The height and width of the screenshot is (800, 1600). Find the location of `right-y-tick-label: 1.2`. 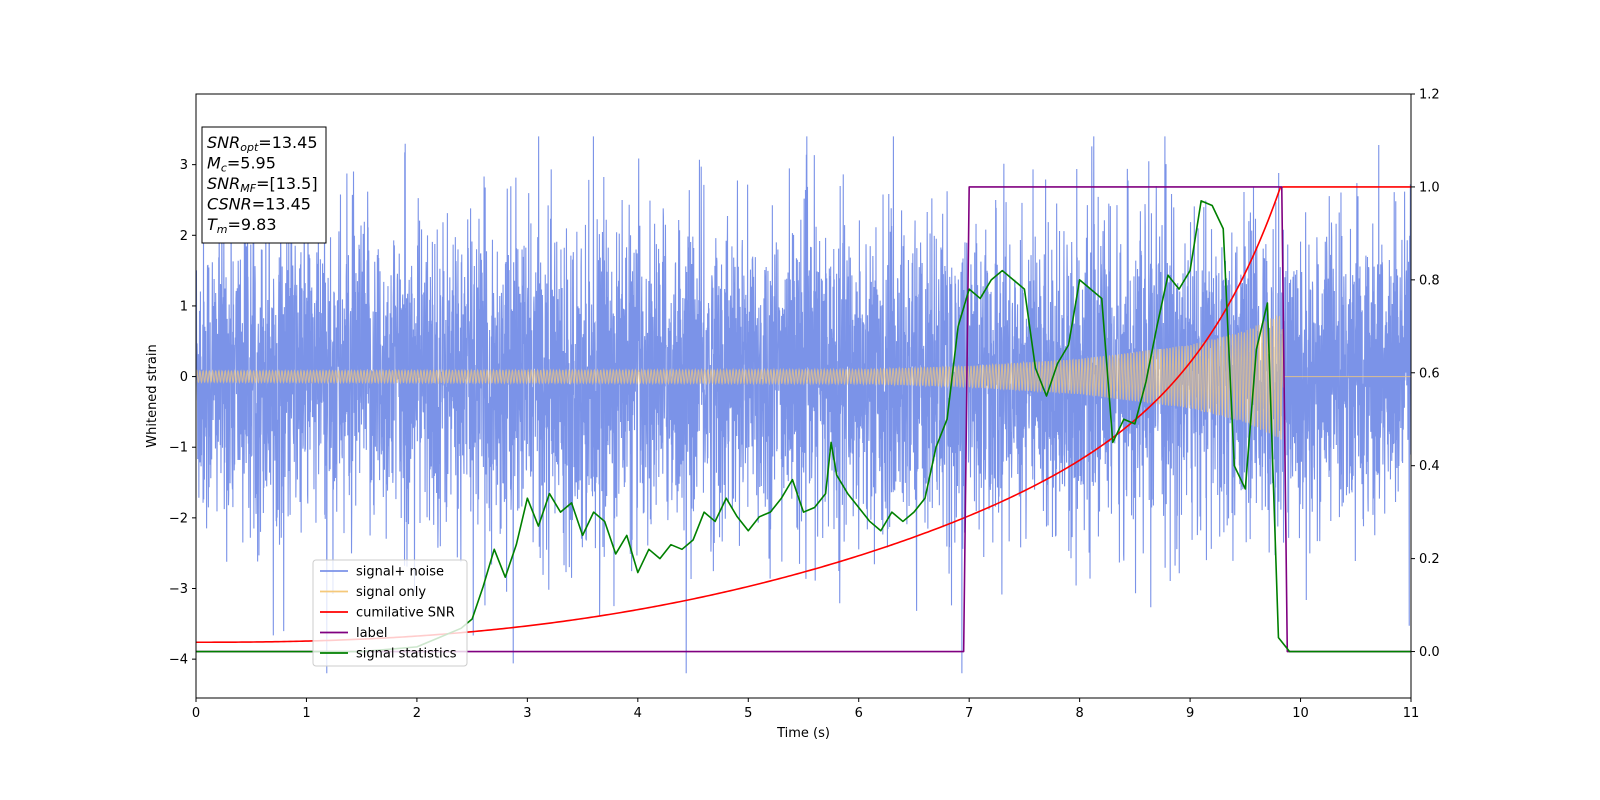

right-y-tick-label: 1.2 is located at coordinates (1429, 95).